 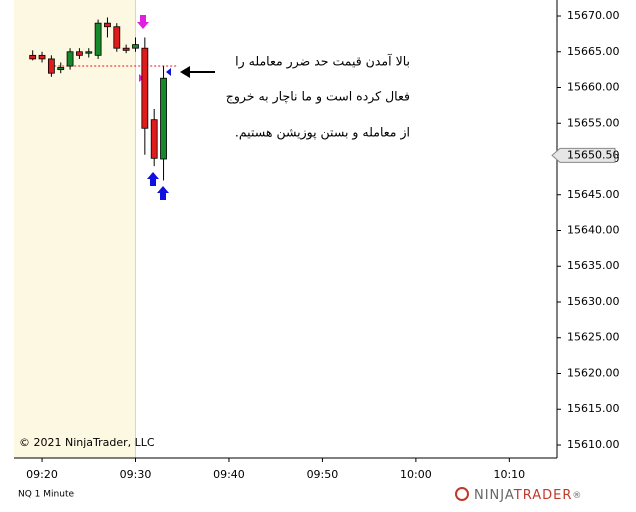 I want to click on y-tick-label: 15640.00, so click(x=593, y=230).